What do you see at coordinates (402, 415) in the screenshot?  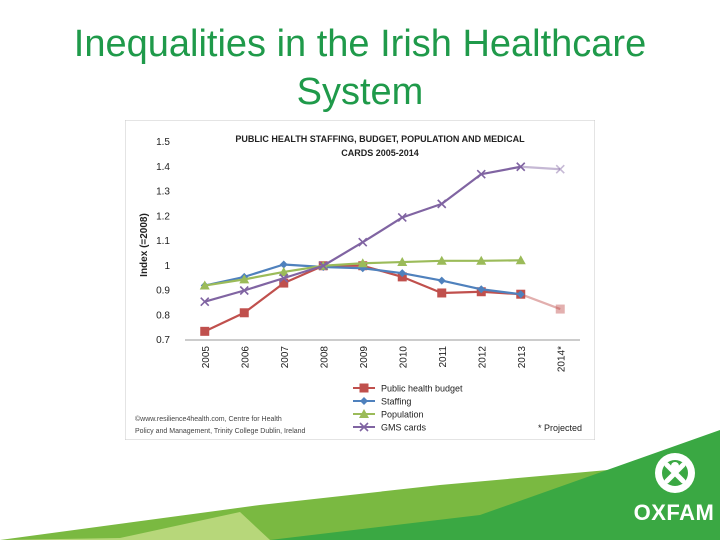 I see `legend-label: Population` at bounding box center [402, 415].